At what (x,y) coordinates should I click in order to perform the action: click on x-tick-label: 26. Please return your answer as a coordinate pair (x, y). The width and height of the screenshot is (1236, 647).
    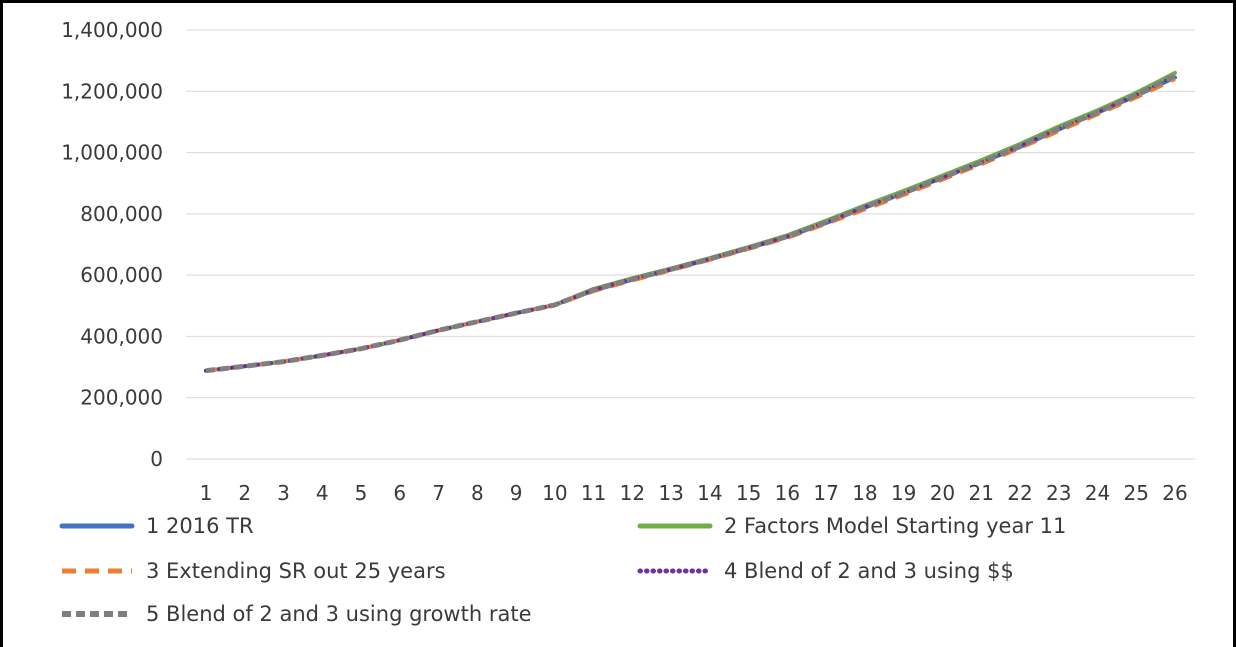
    Looking at the image, I should click on (1174, 493).